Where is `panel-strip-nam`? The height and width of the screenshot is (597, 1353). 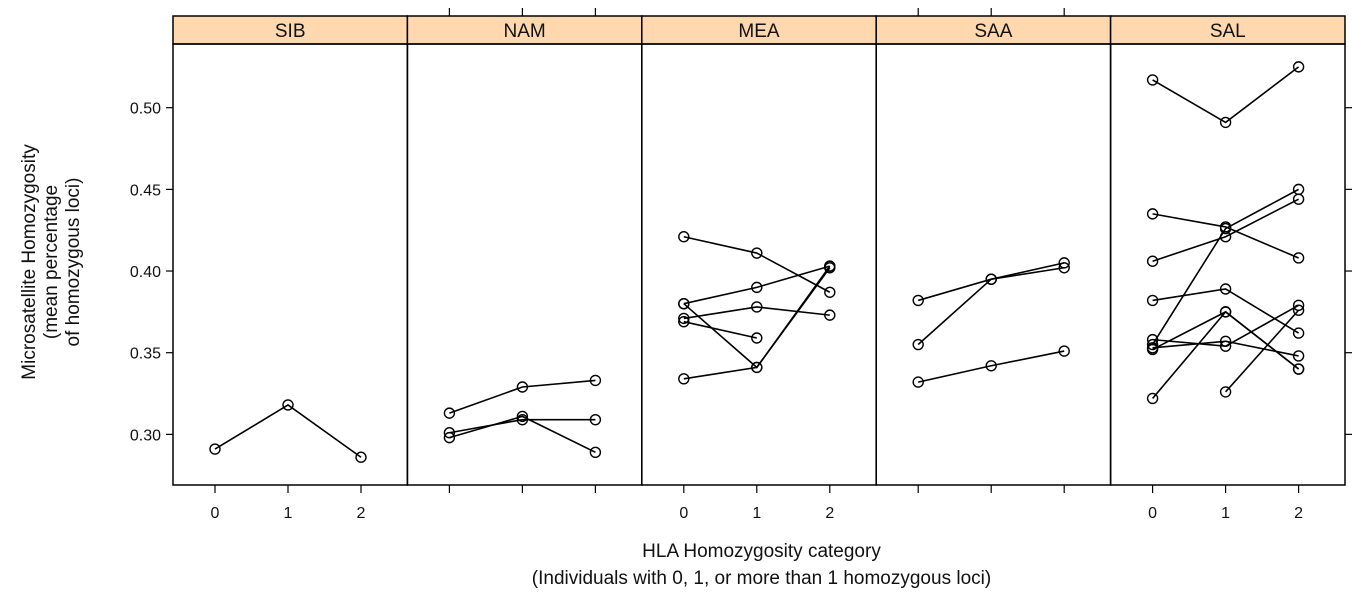 panel-strip-nam is located at coordinates (524, 30).